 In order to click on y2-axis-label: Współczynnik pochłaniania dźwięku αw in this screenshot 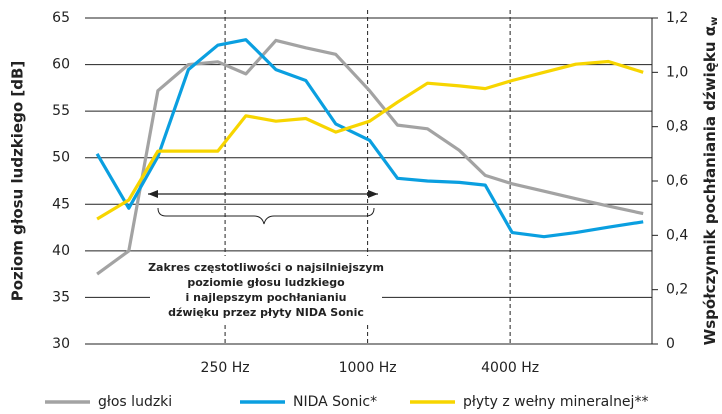, I will do `click(711, 181)`.